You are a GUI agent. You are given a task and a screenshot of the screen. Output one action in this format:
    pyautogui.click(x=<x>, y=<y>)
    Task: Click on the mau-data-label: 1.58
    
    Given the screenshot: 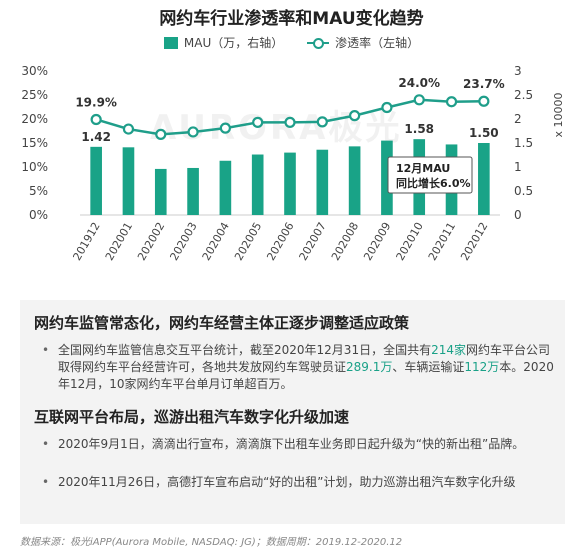 What is the action you would take?
    pyautogui.click(x=419, y=129)
    